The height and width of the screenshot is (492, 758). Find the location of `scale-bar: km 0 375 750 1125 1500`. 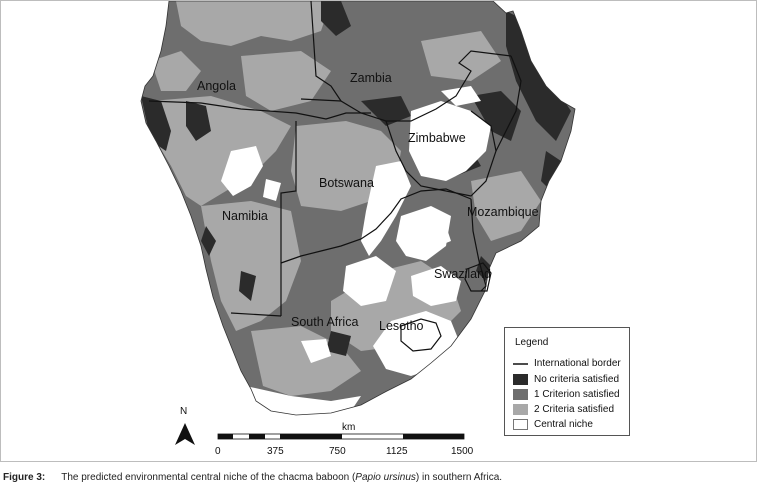

scale-bar: km 0 375 750 1125 1500 is located at coordinates (344, 439).